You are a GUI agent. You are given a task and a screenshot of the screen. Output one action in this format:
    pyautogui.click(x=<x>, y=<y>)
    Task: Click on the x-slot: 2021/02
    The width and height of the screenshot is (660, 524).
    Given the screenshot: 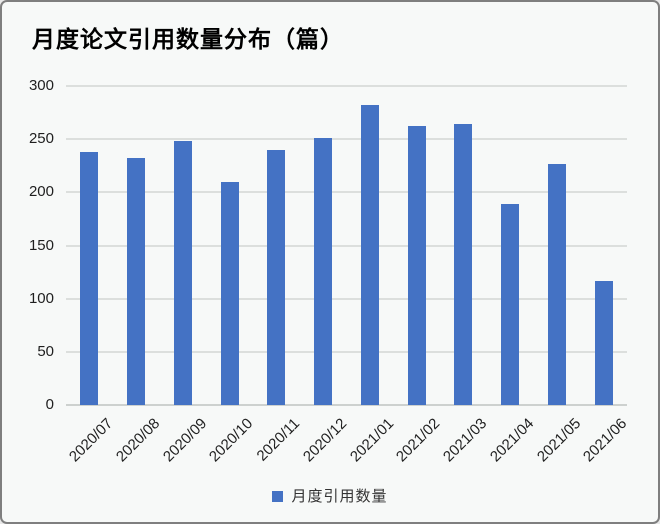 What is the action you would take?
    pyautogui.click(x=418, y=447)
    